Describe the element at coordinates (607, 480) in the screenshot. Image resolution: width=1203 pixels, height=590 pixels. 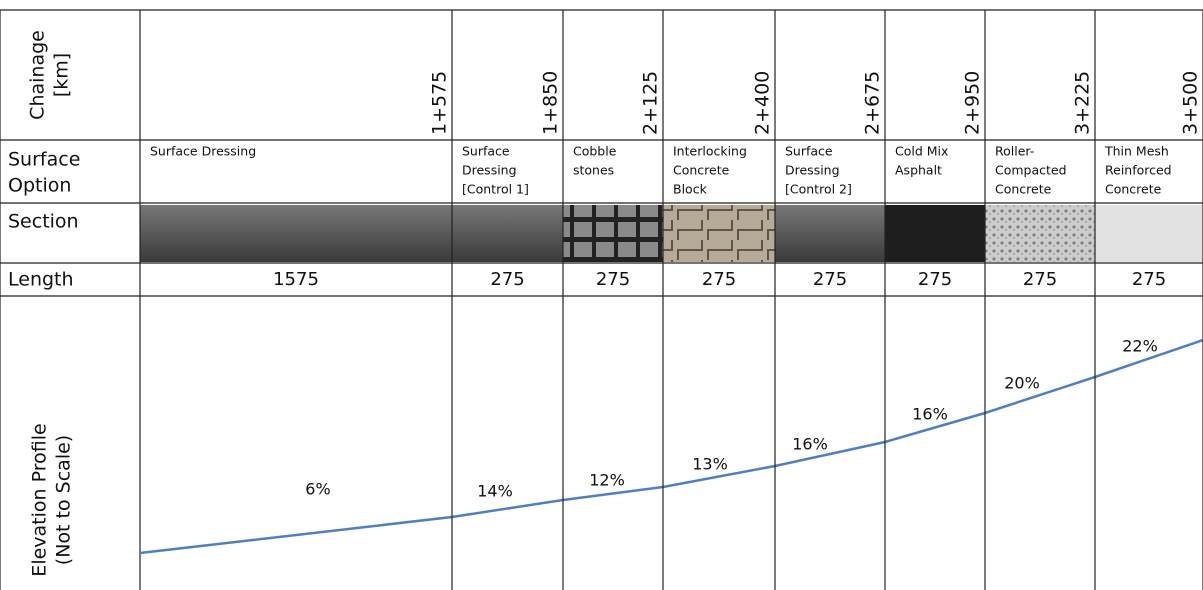
I see `grade: 12%` at that location.